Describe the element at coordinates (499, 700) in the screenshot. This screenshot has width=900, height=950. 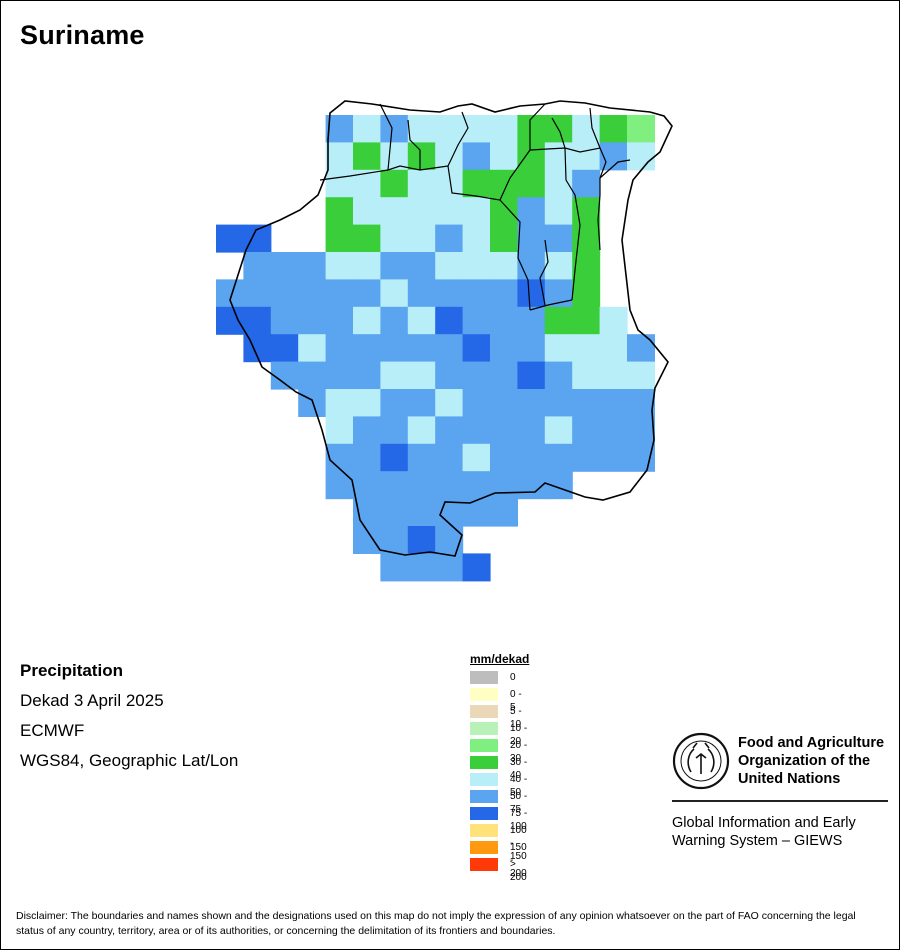
I see `legend-entry: 0 - 5` at that location.